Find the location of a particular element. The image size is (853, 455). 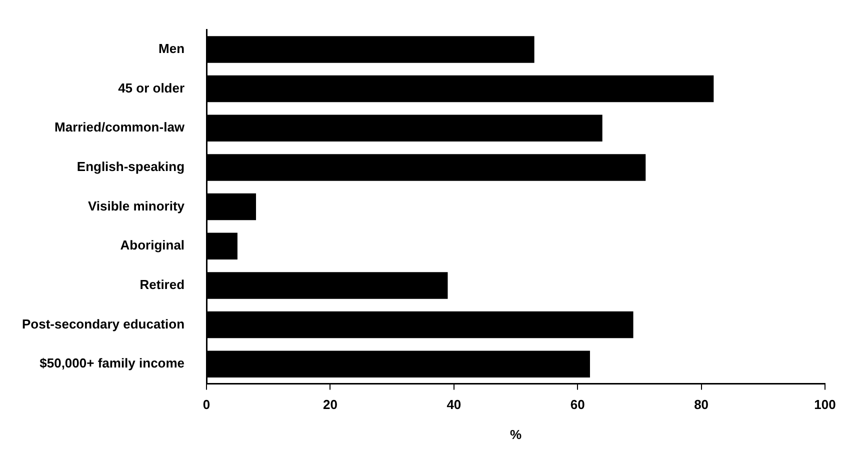

y-tick-label: 45 or older is located at coordinates (151, 88).